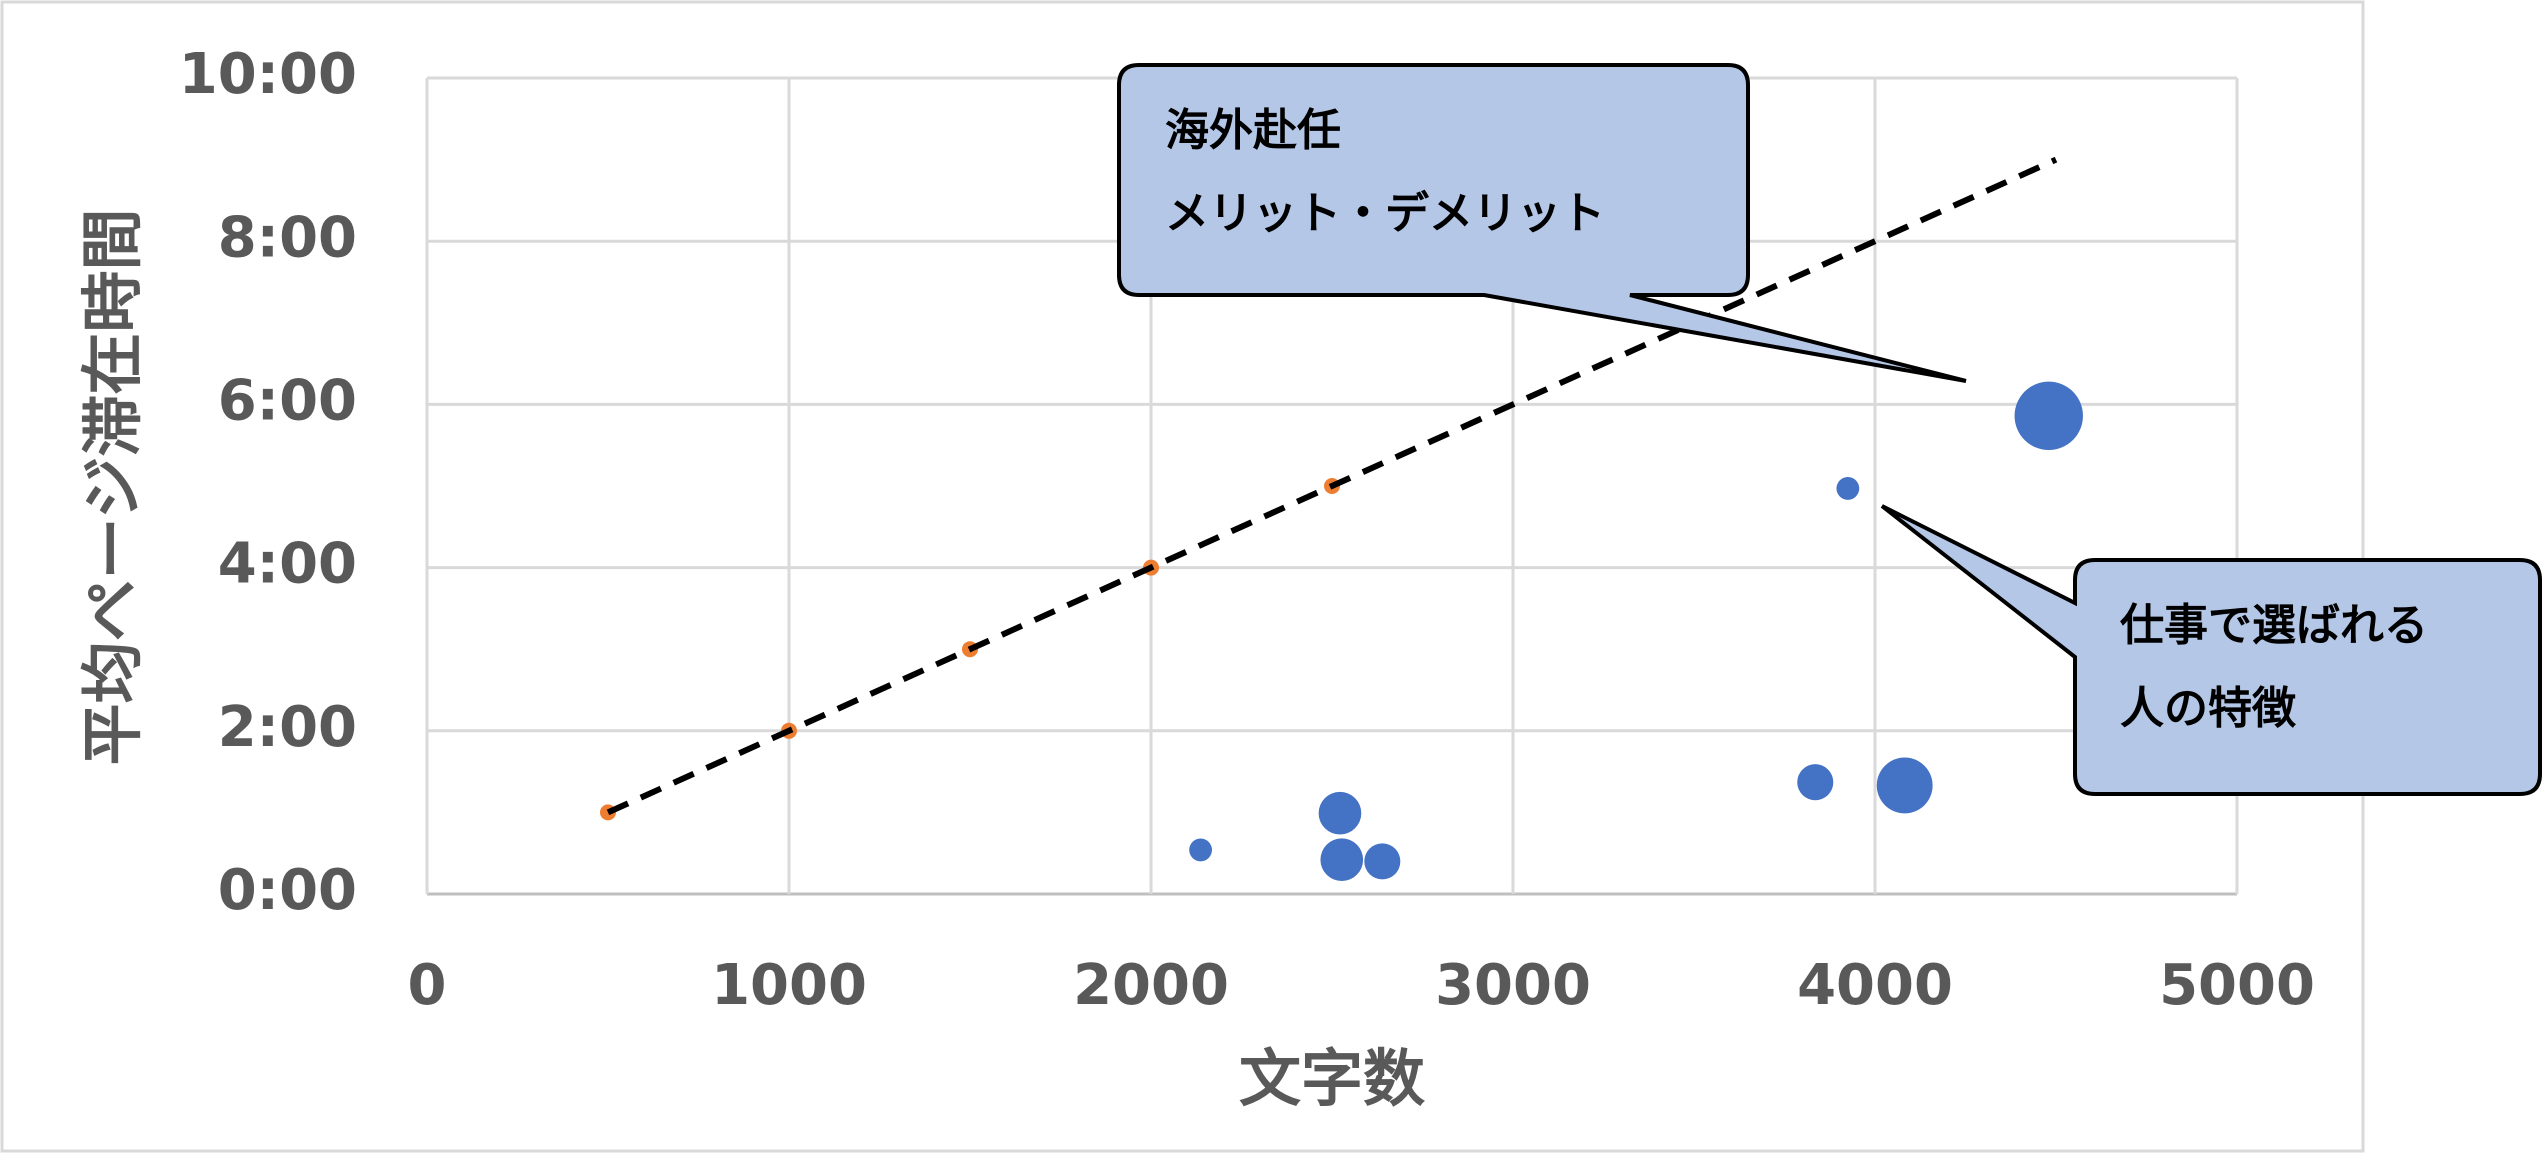 This screenshot has width=2543, height=1155. I want to click on x-tick-label: 0, so click(427, 985).